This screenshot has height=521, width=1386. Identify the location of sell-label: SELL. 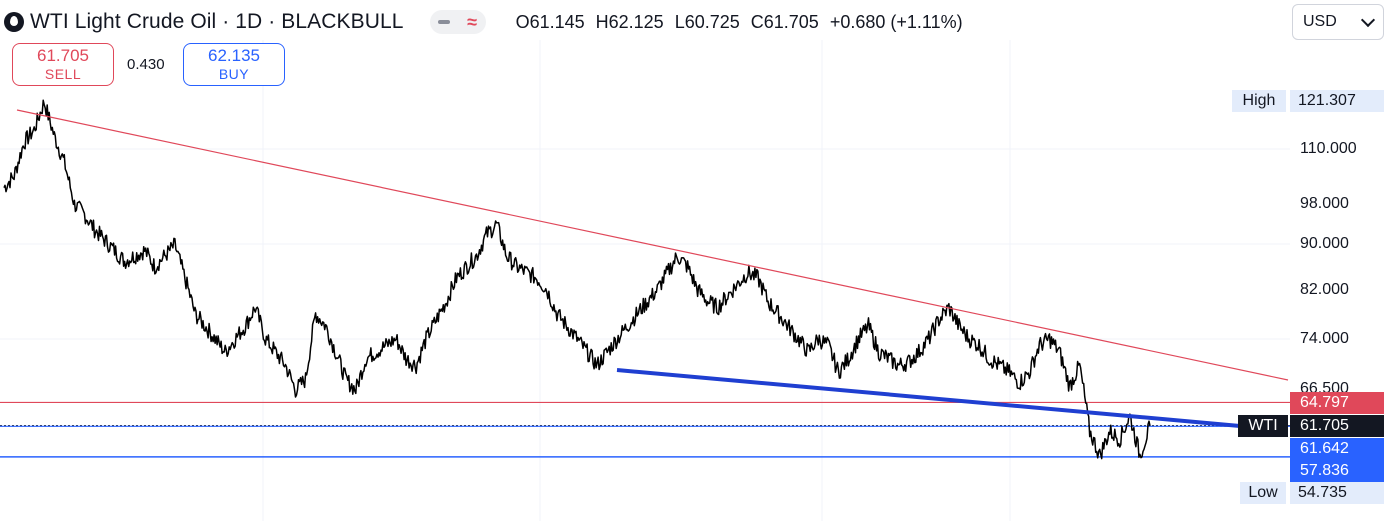
(63, 73).